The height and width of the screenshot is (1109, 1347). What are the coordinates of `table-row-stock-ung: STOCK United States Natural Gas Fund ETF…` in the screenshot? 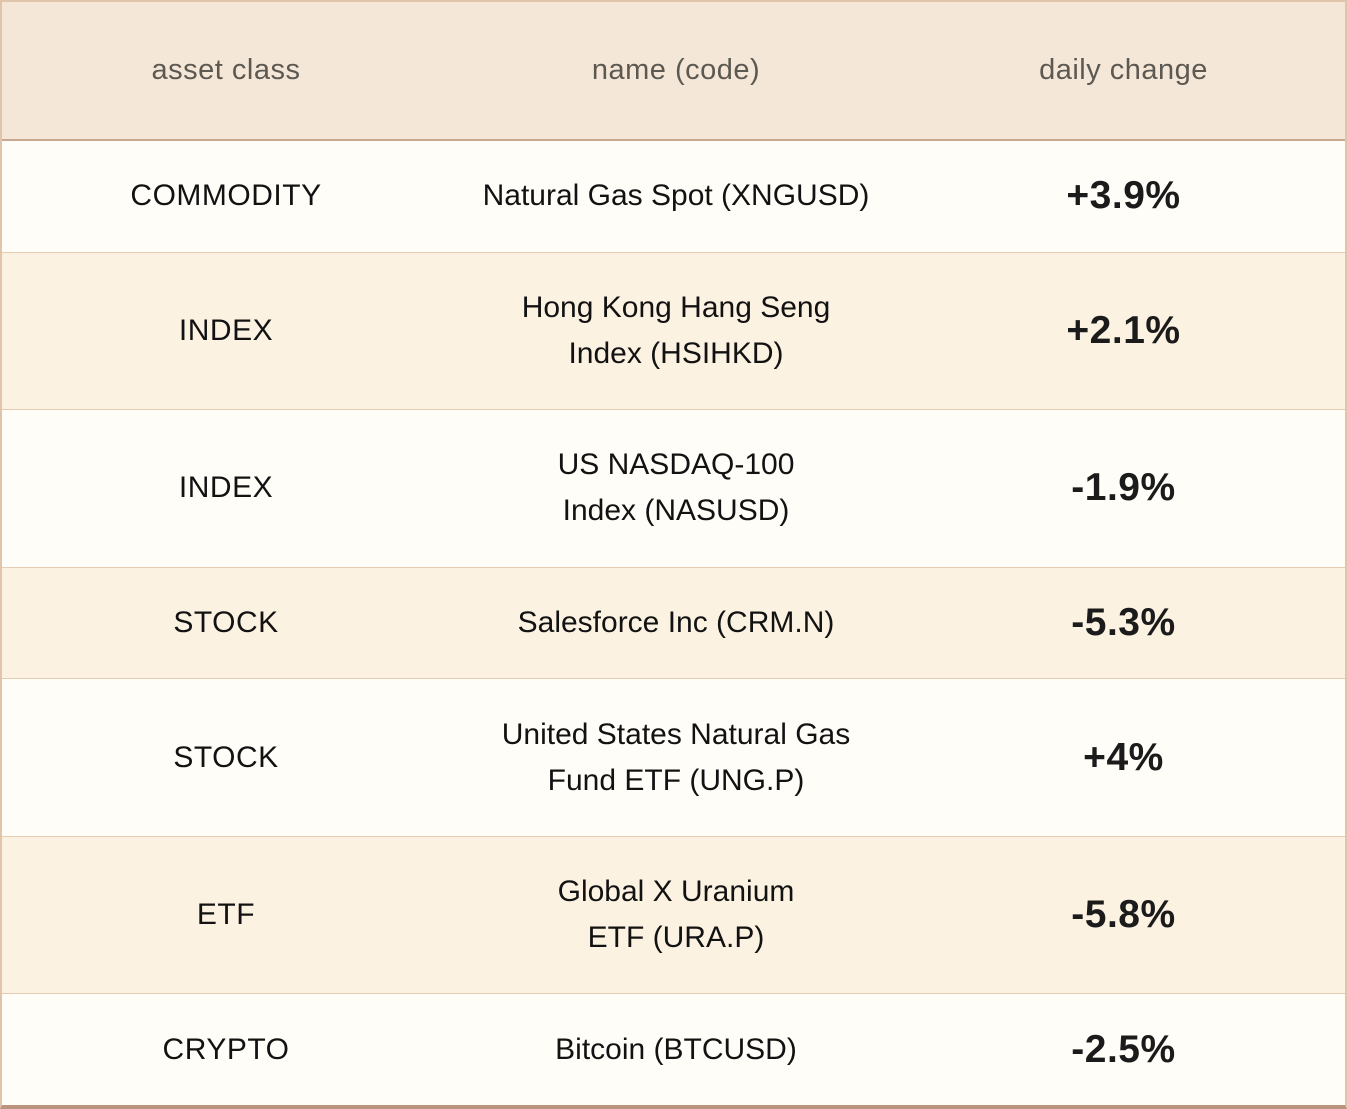 It's located at (673, 757).